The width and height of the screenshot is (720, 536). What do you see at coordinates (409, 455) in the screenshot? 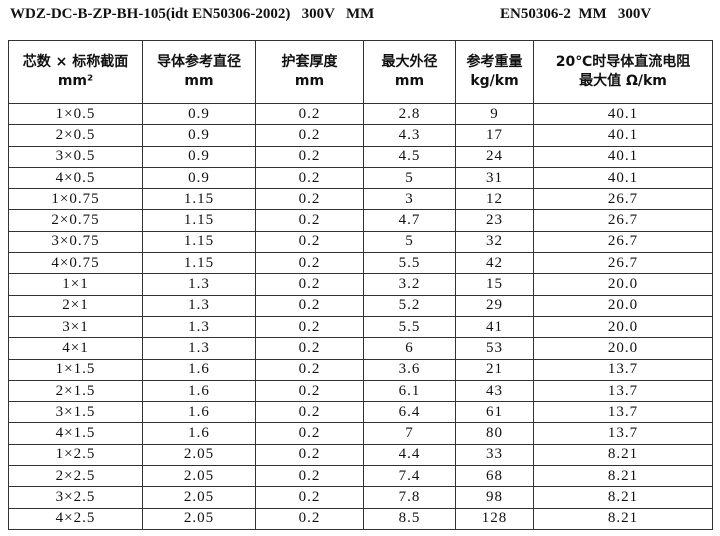
I see `table-cell: 4.4` at bounding box center [409, 455].